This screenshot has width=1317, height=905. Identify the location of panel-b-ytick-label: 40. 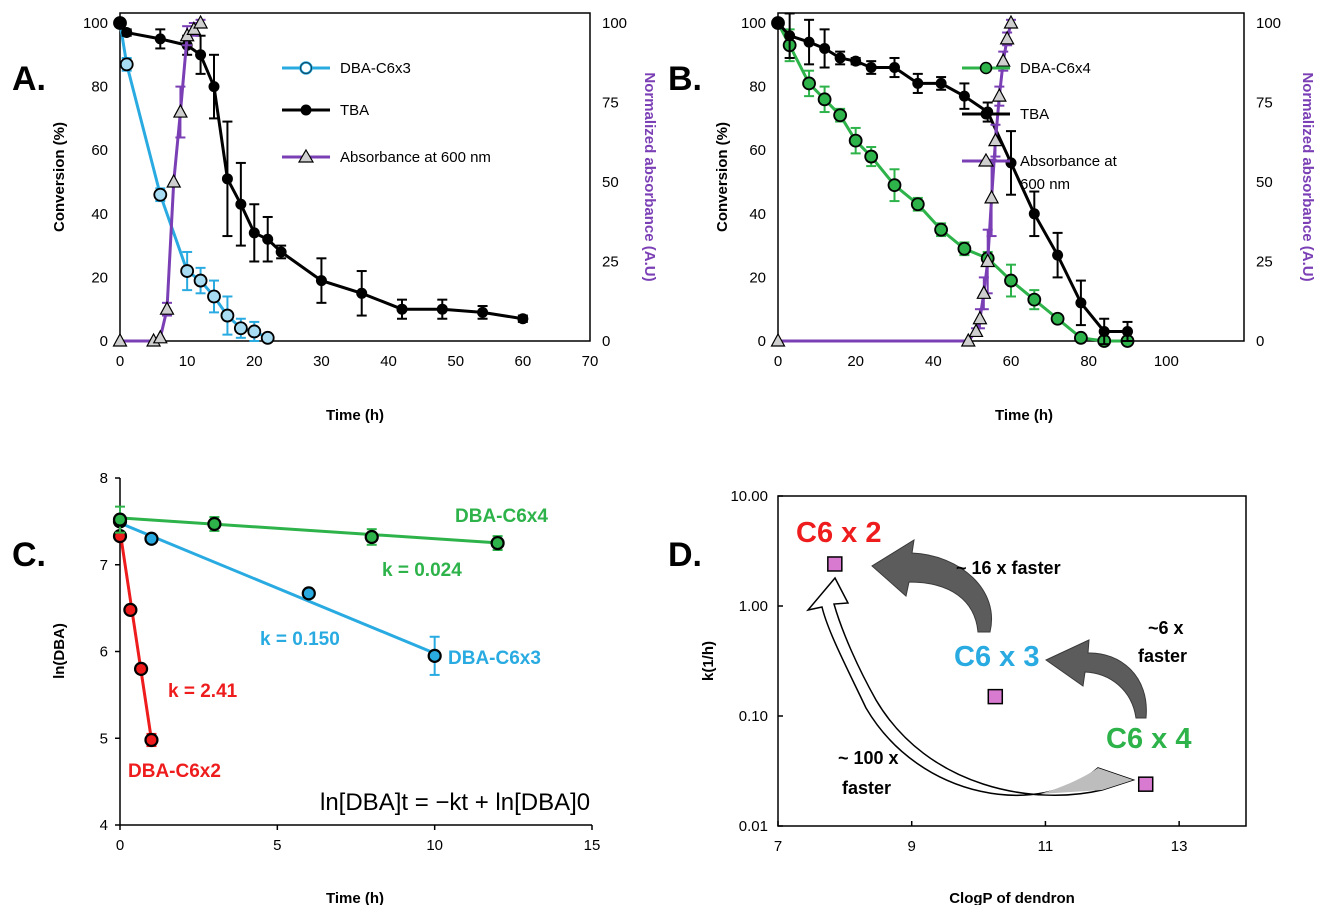
(757, 214).